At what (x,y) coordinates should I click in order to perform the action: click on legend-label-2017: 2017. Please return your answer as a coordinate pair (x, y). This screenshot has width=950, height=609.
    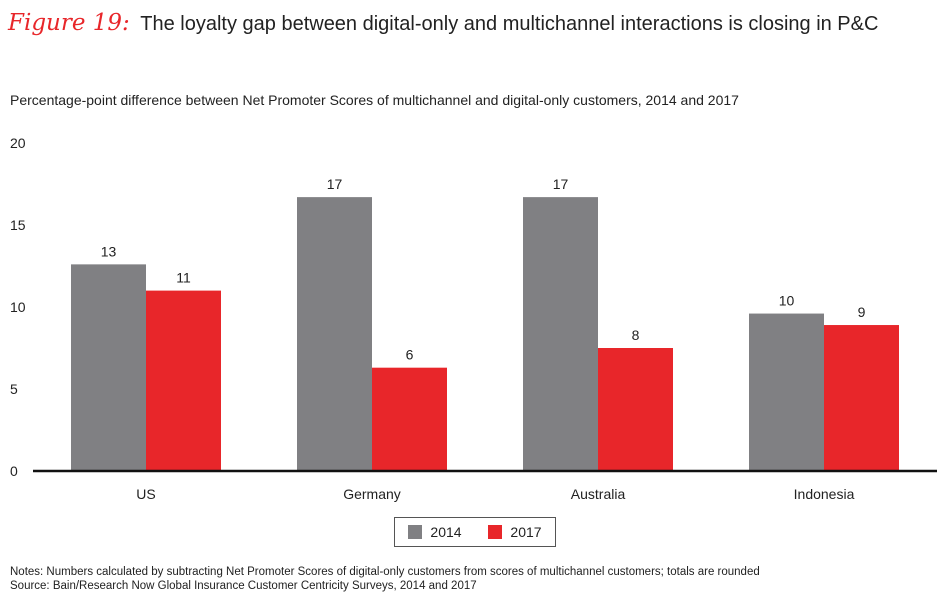
    Looking at the image, I should click on (526, 532).